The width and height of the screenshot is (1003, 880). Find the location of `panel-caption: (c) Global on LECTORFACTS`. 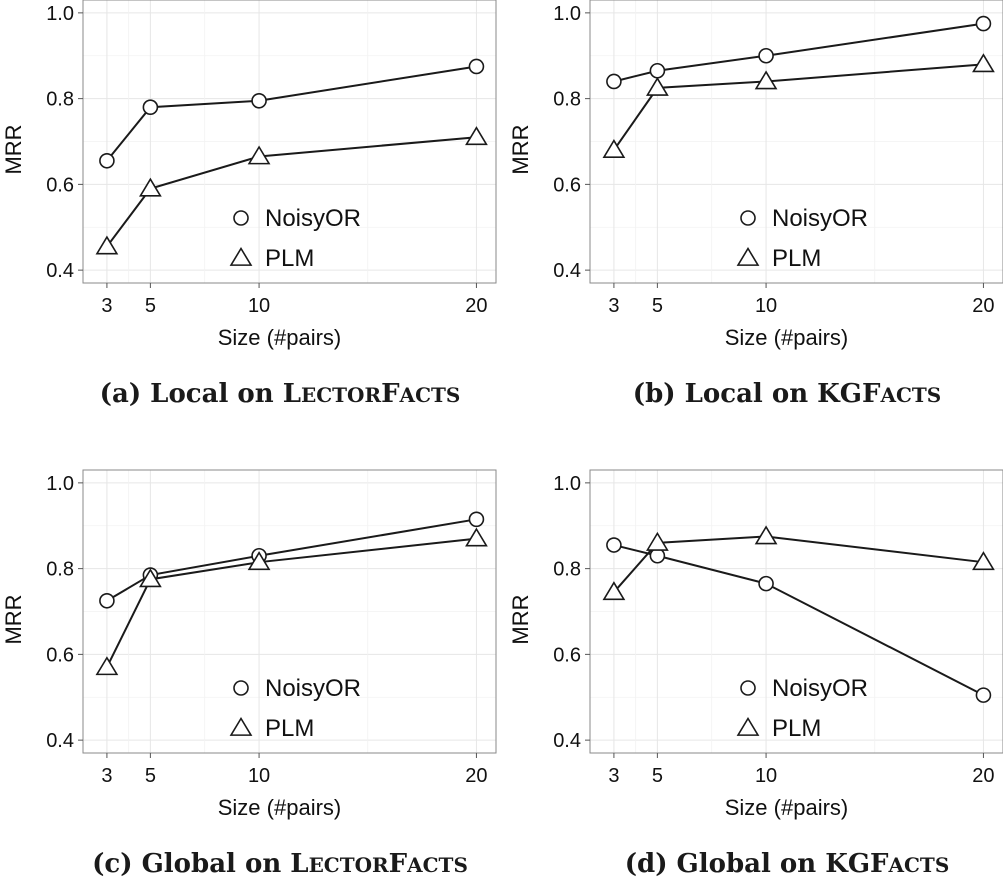

panel-caption: (c) Global on LECTORFACTS is located at coordinates (280, 864).